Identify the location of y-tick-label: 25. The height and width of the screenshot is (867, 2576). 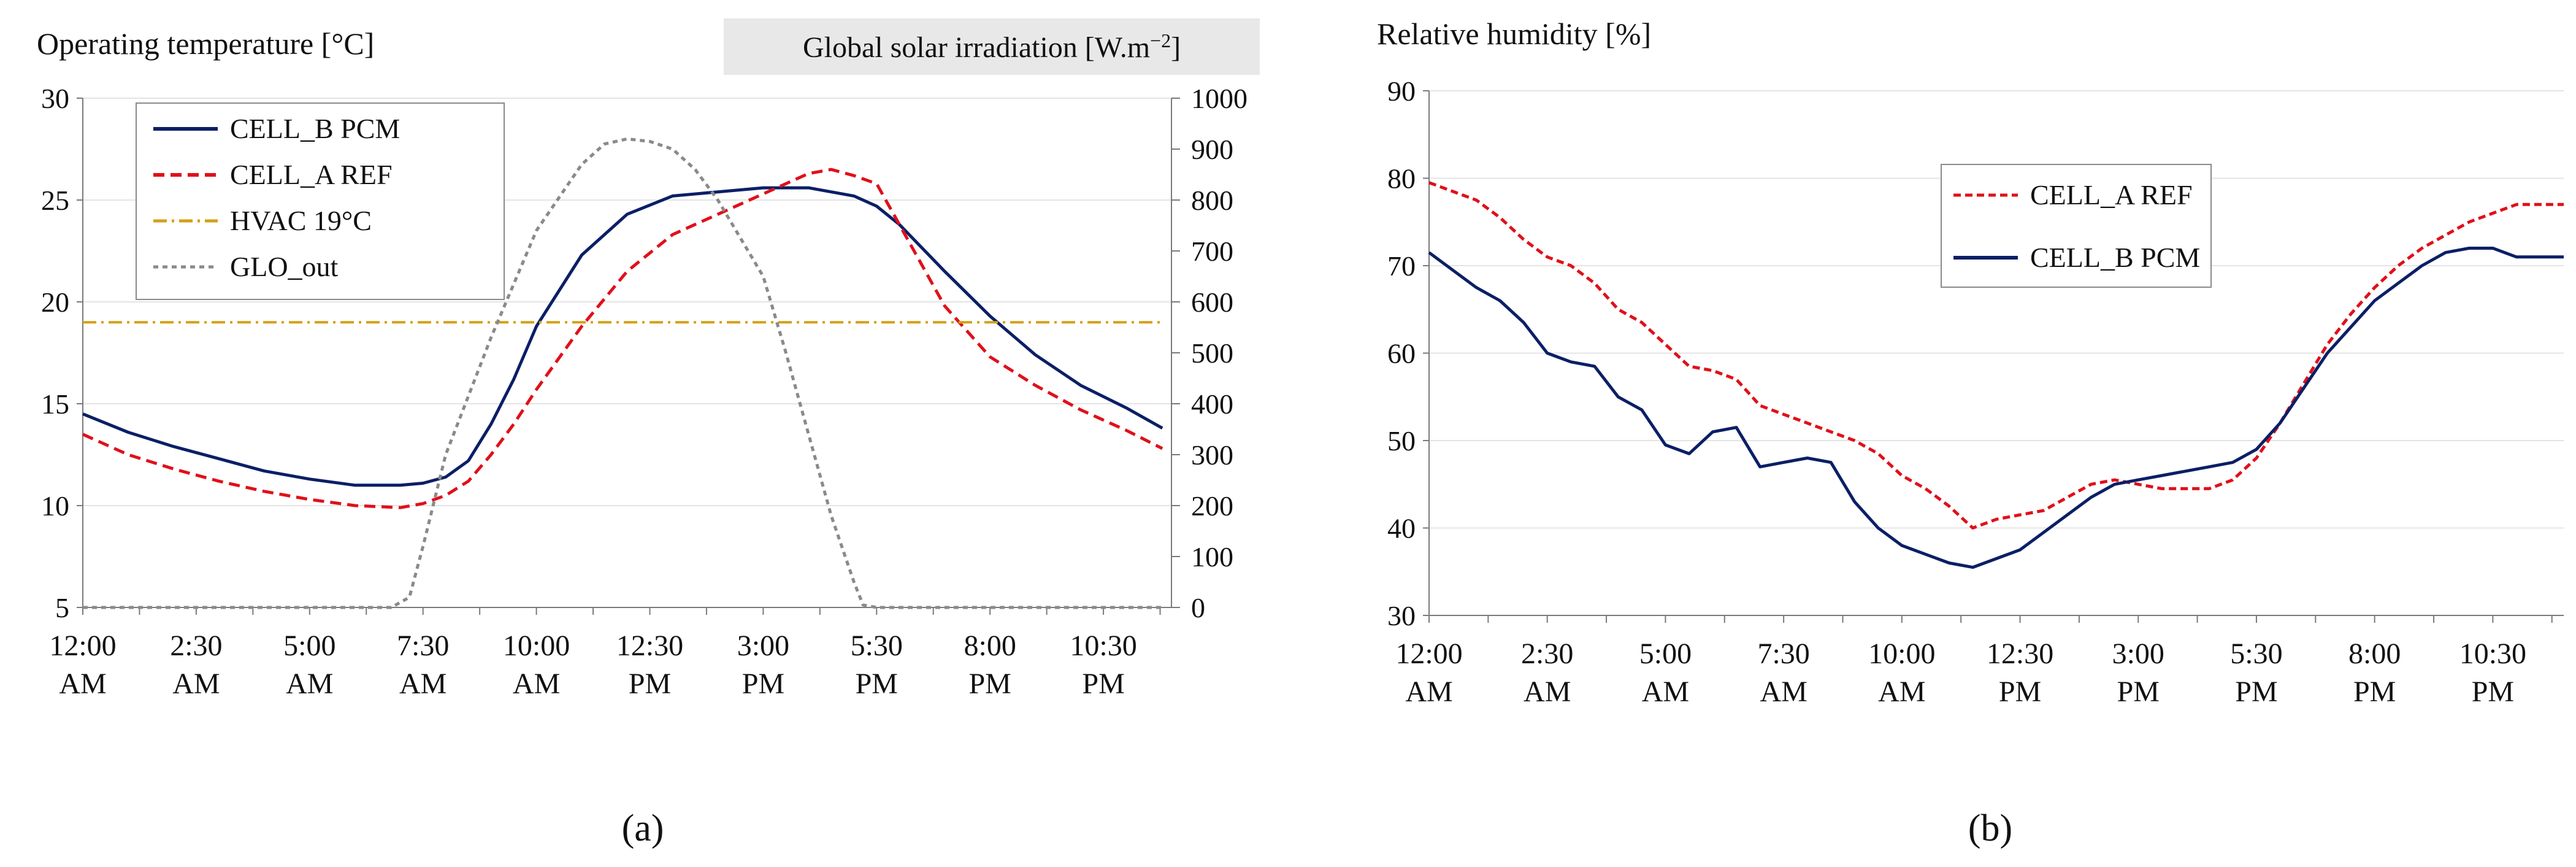
(55, 200).